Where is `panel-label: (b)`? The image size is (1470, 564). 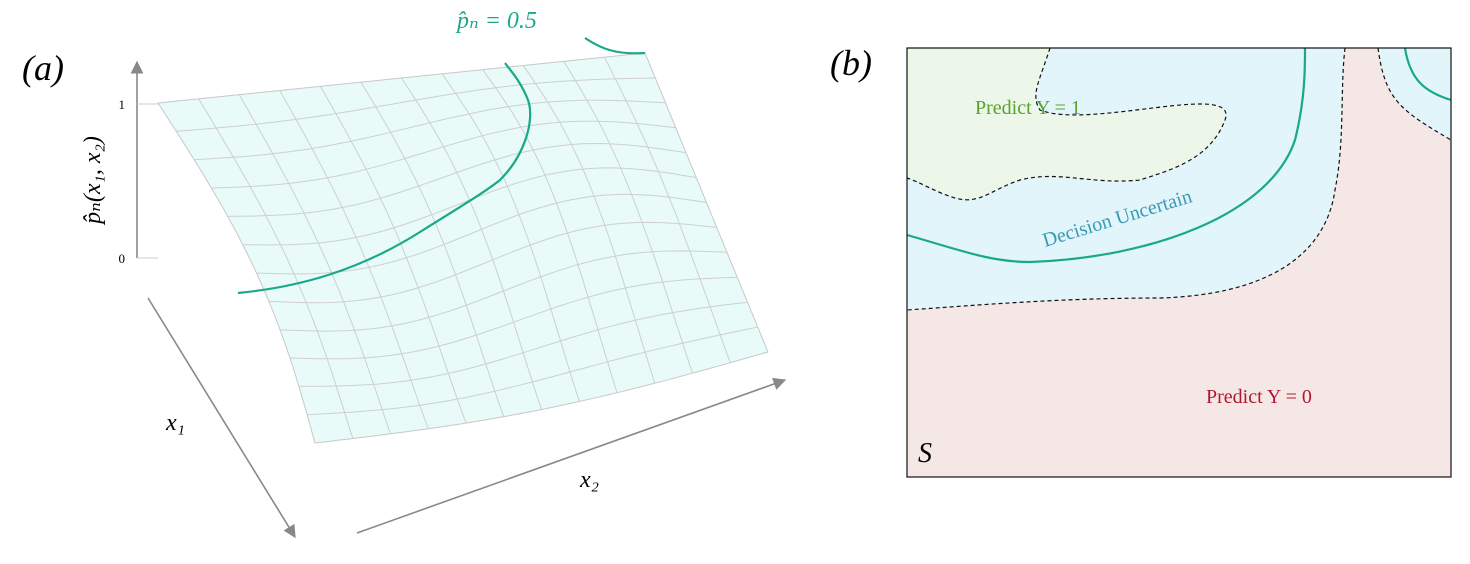 panel-label: (b) is located at coordinates (851, 63).